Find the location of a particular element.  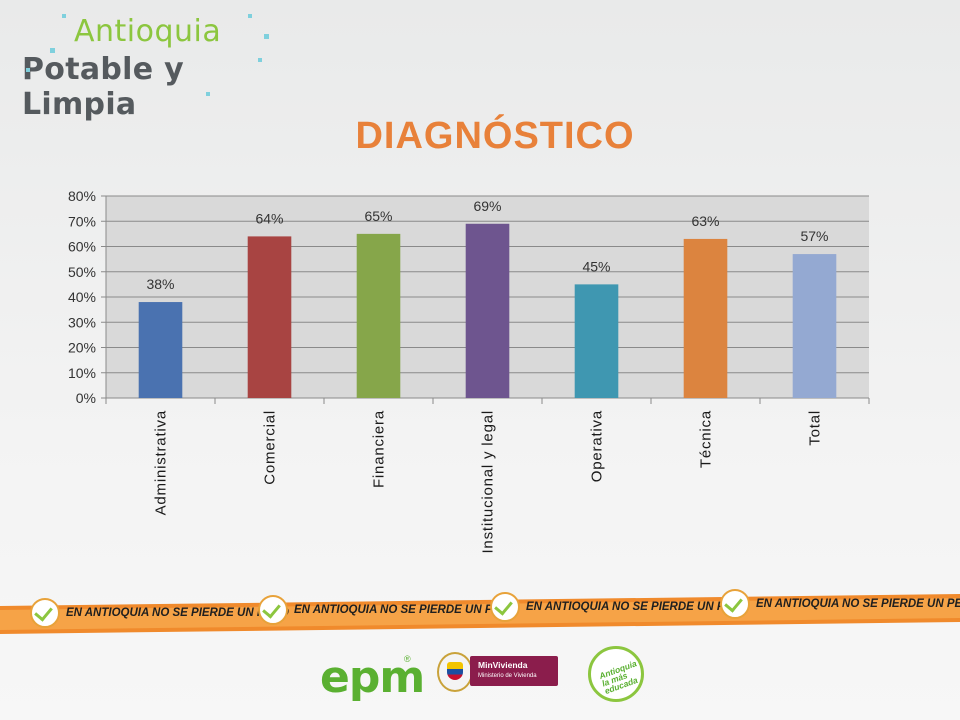

y-tick-label: 40% is located at coordinates (82, 297).